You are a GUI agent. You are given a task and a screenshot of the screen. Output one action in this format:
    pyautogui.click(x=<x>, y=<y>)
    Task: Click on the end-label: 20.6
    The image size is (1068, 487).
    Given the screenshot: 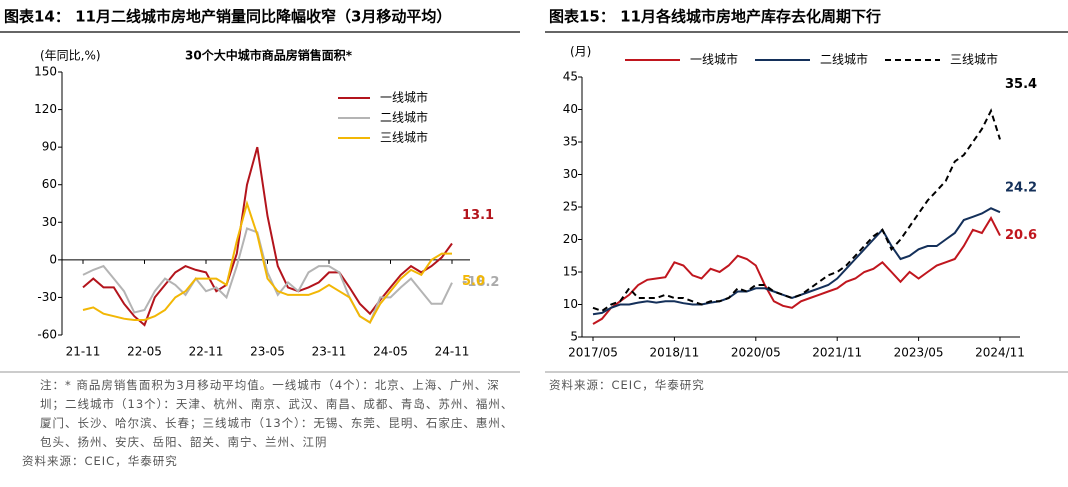 What is the action you would take?
    pyautogui.click(x=1021, y=235)
    